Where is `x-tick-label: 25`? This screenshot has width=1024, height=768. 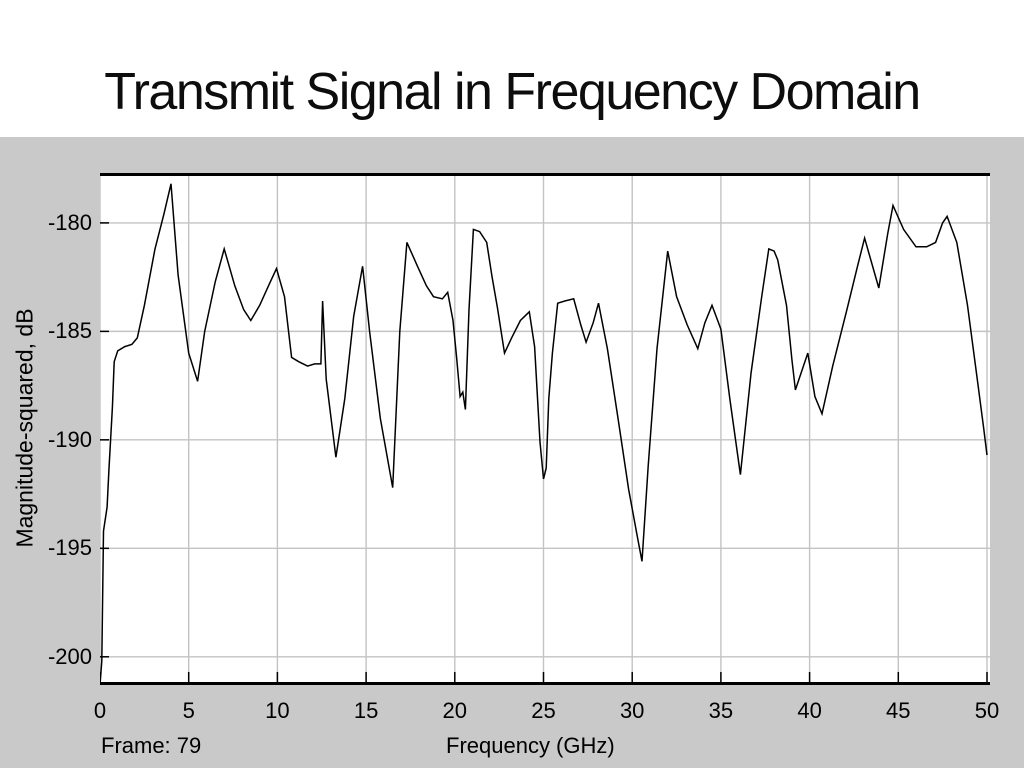 x-tick-label: 25 is located at coordinates (543, 710).